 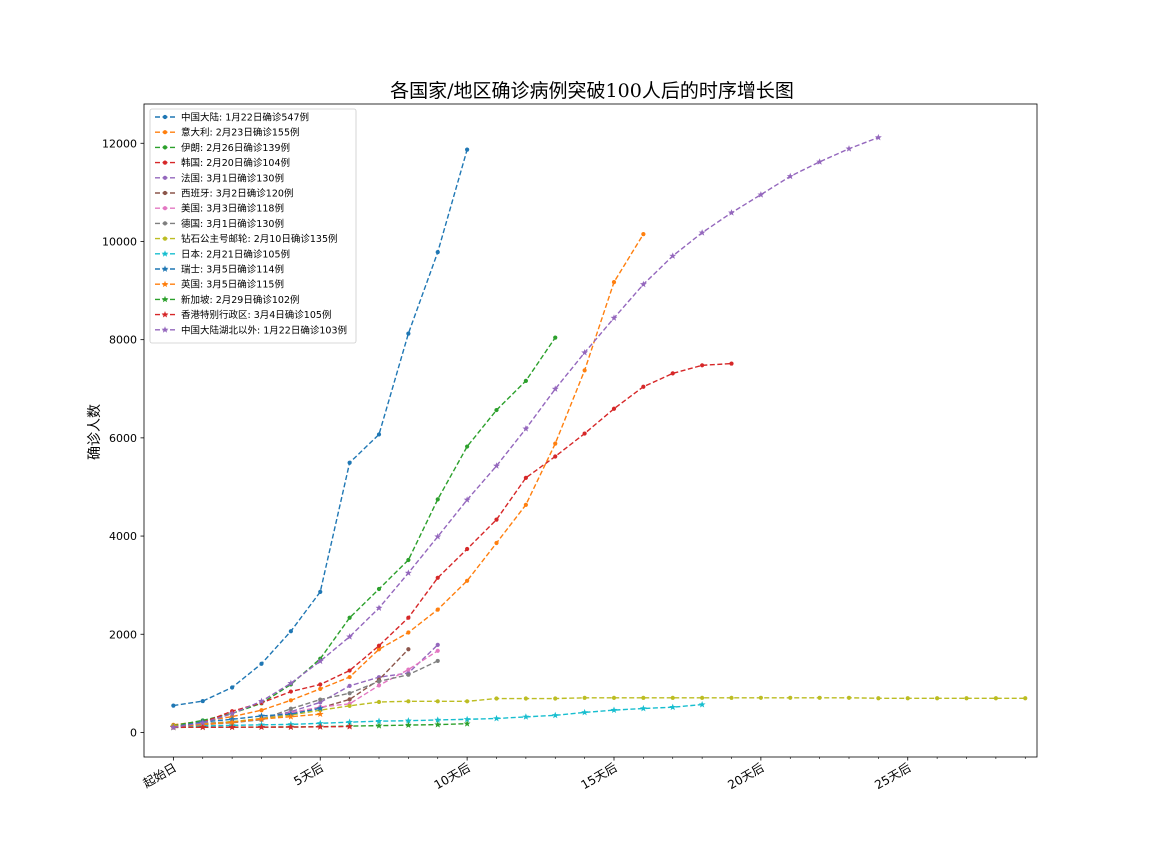 I want to click on y-tick-label: 2000, so click(x=123, y=634).